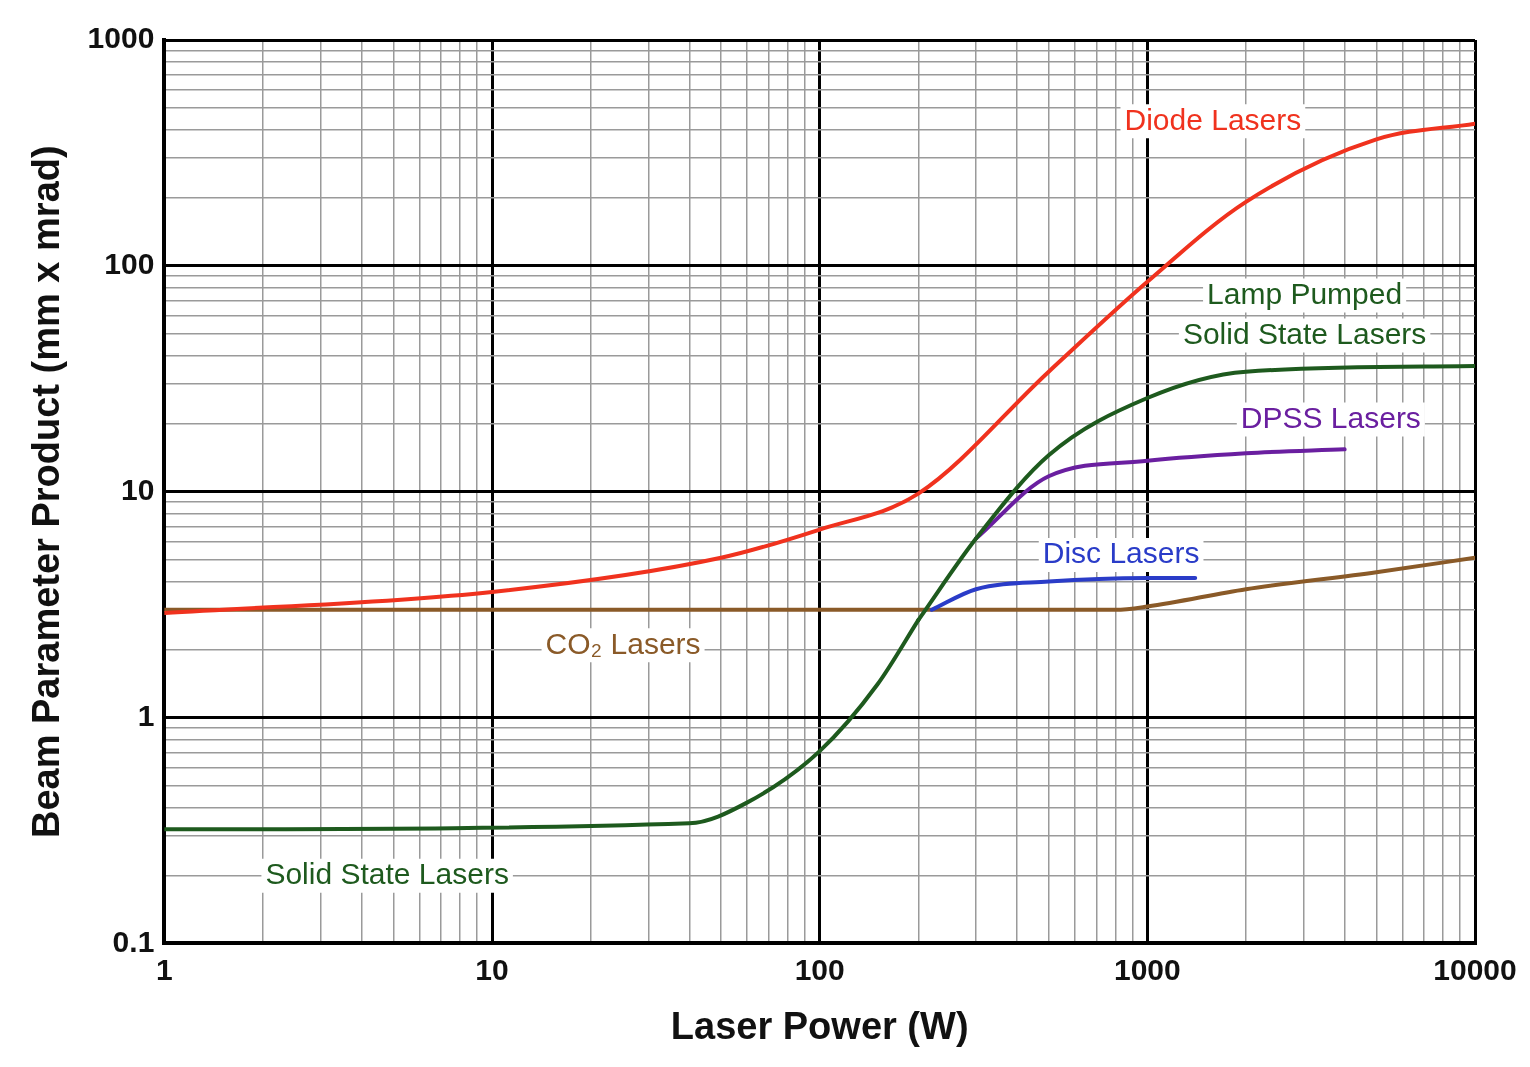 Image resolution: width=1530 pixels, height=1067 pixels. I want to click on x-tick-label: 10000, so click(1475, 969).